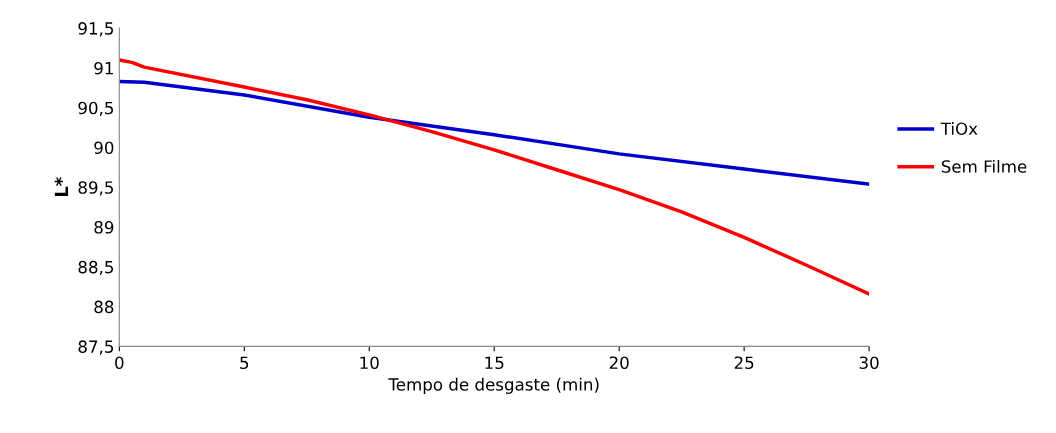 This screenshot has height=433, width=1056. Describe the element at coordinates (103, 68) in the screenshot. I see `y-tick-label: 91` at that location.